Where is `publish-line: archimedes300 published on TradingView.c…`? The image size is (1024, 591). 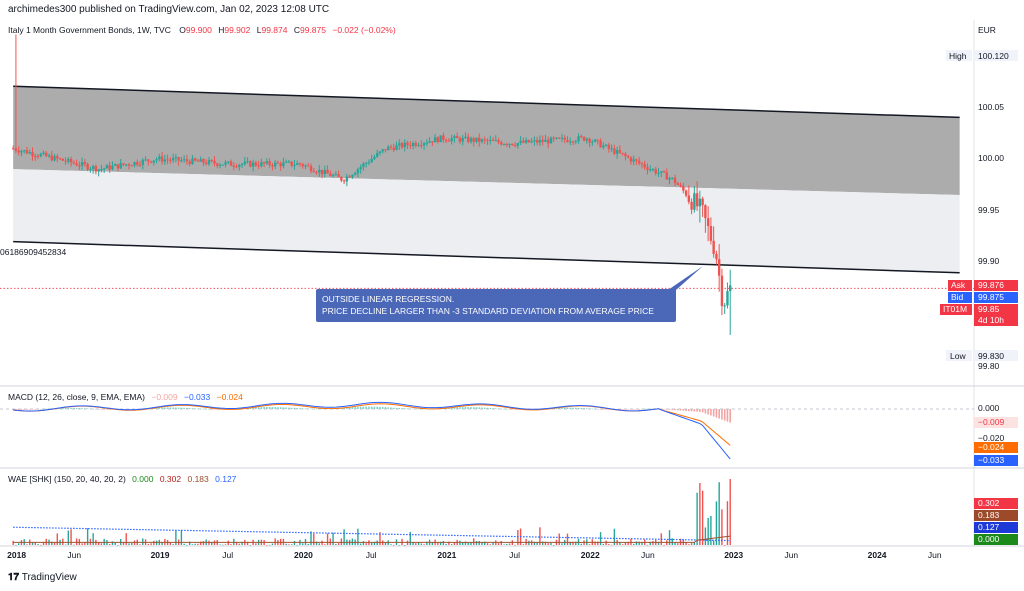 publish-line: archimedes300 published on TradingView.c… is located at coordinates (168, 9).